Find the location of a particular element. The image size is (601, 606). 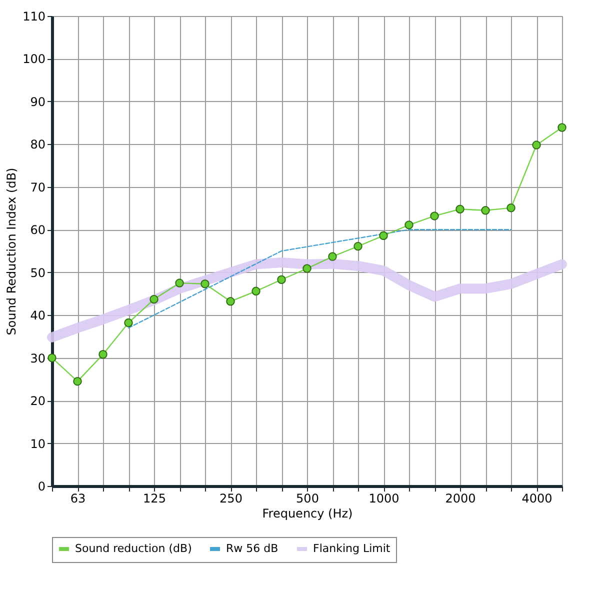

y-tick-label: 110 is located at coordinates (34, 17).